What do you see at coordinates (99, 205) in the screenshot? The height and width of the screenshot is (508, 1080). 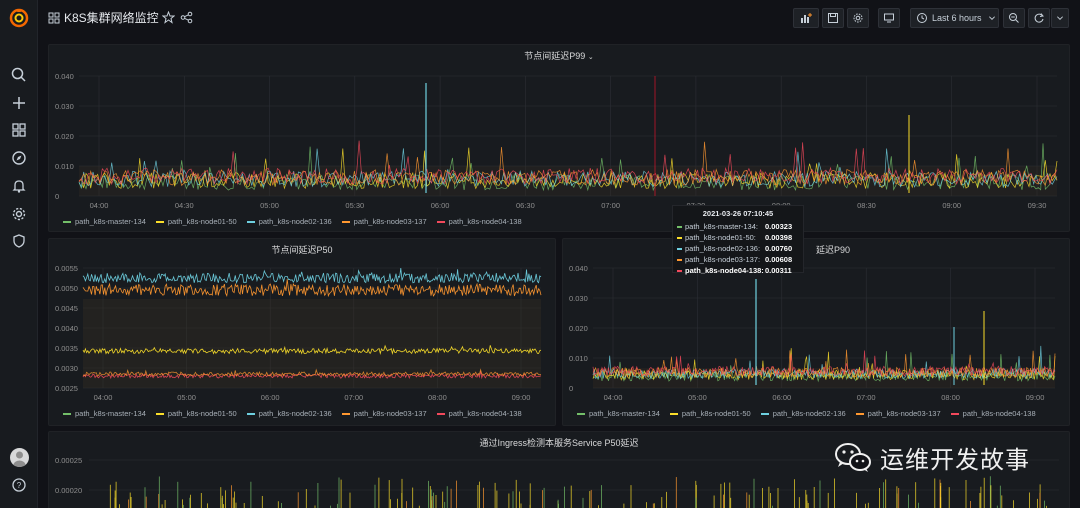 I see `x-tick-label: 04:00` at bounding box center [99, 205].